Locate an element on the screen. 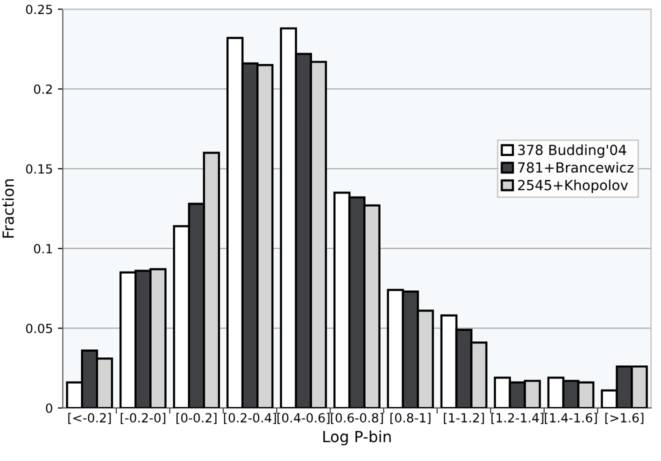  x-tick-label: [0.6-0.8] is located at coordinates (357, 418).